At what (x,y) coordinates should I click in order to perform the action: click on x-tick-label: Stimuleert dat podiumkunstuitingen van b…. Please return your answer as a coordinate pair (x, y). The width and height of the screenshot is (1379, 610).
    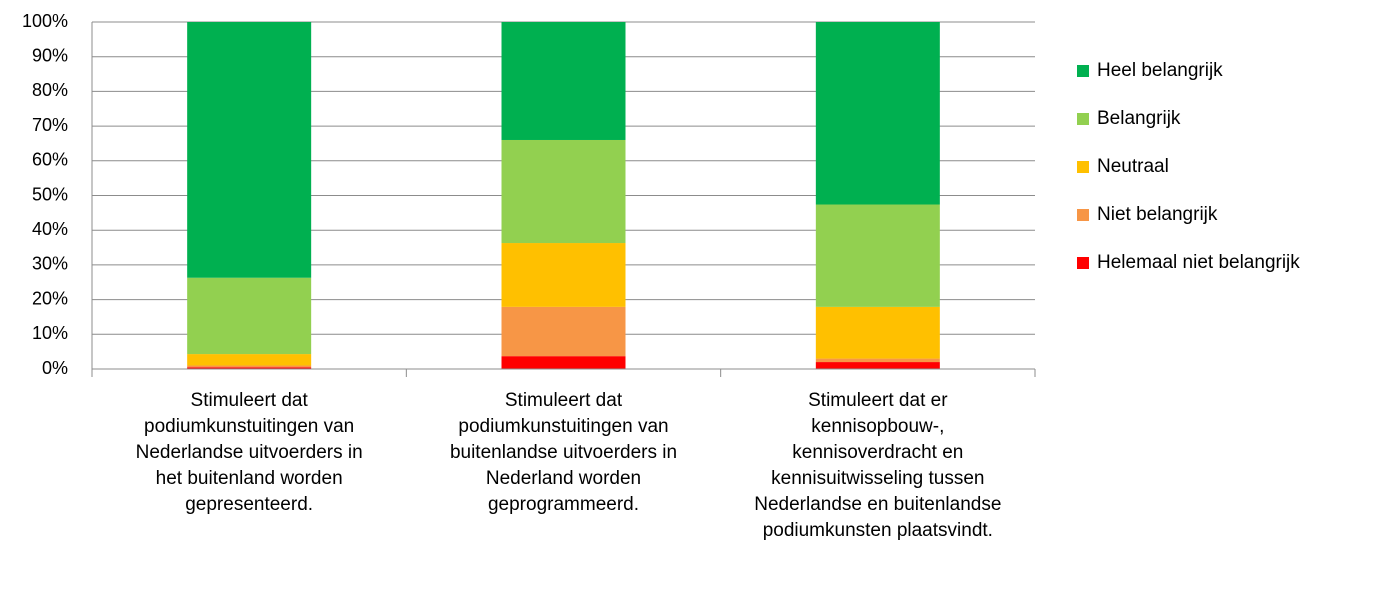
    Looking at the image, I should click on (563, 452).